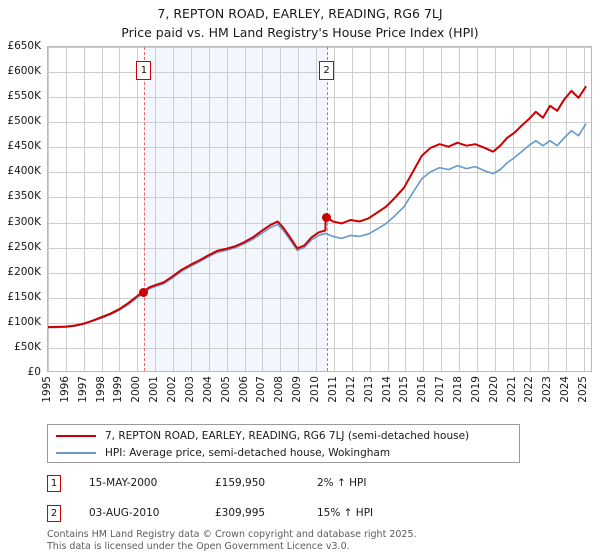  What do you see at coordinates (27, 346) in the screenshot?
I see `y-axis-tick-label: £50K` at bounding box center [27, 346].